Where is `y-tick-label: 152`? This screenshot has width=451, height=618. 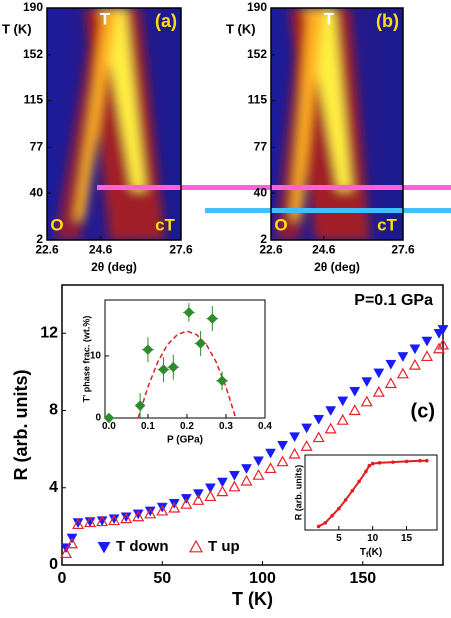 y-tick-label: 152 is located at coordinates (257, 54).